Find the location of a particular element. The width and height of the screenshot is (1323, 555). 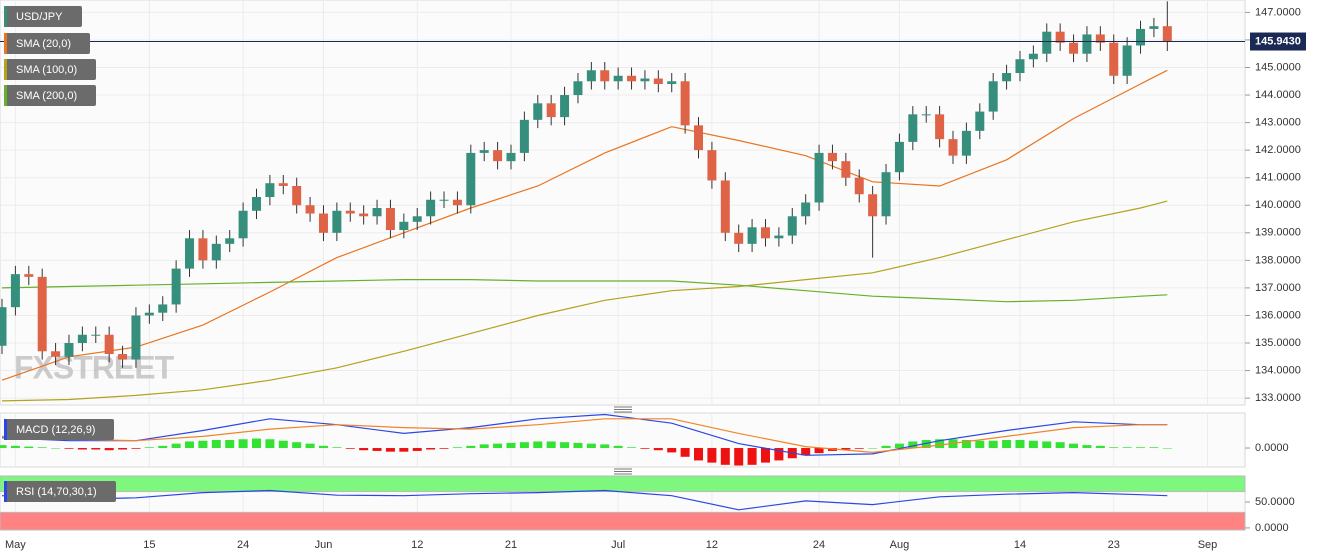

legend-item: SMA (20,0) is located at coordinates (47, 43).